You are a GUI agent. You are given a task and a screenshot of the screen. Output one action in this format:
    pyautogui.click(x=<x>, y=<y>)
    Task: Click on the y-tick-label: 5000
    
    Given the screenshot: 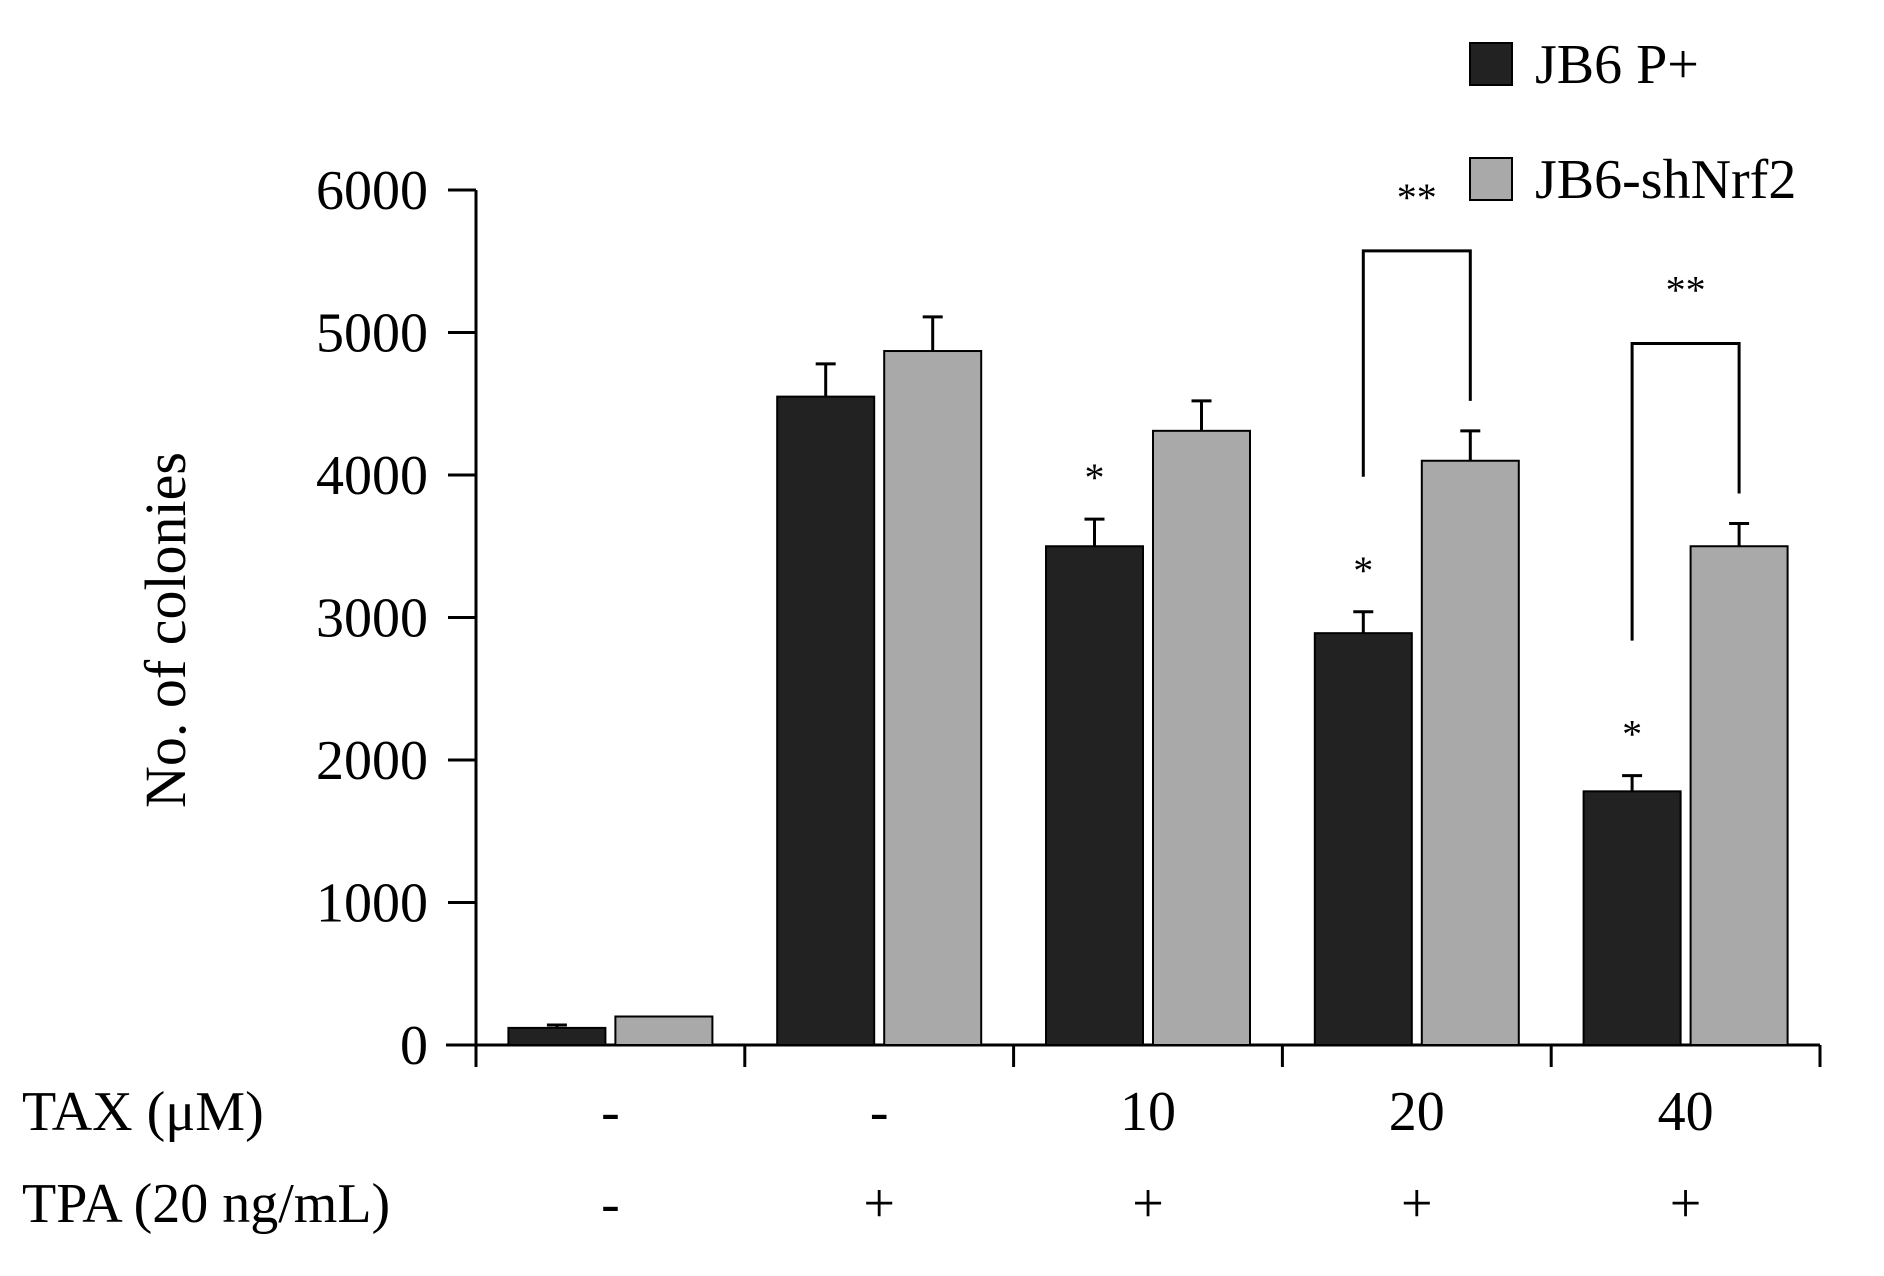 What is the action you would take?
    pyautogui.click(x=372, y=334)
    